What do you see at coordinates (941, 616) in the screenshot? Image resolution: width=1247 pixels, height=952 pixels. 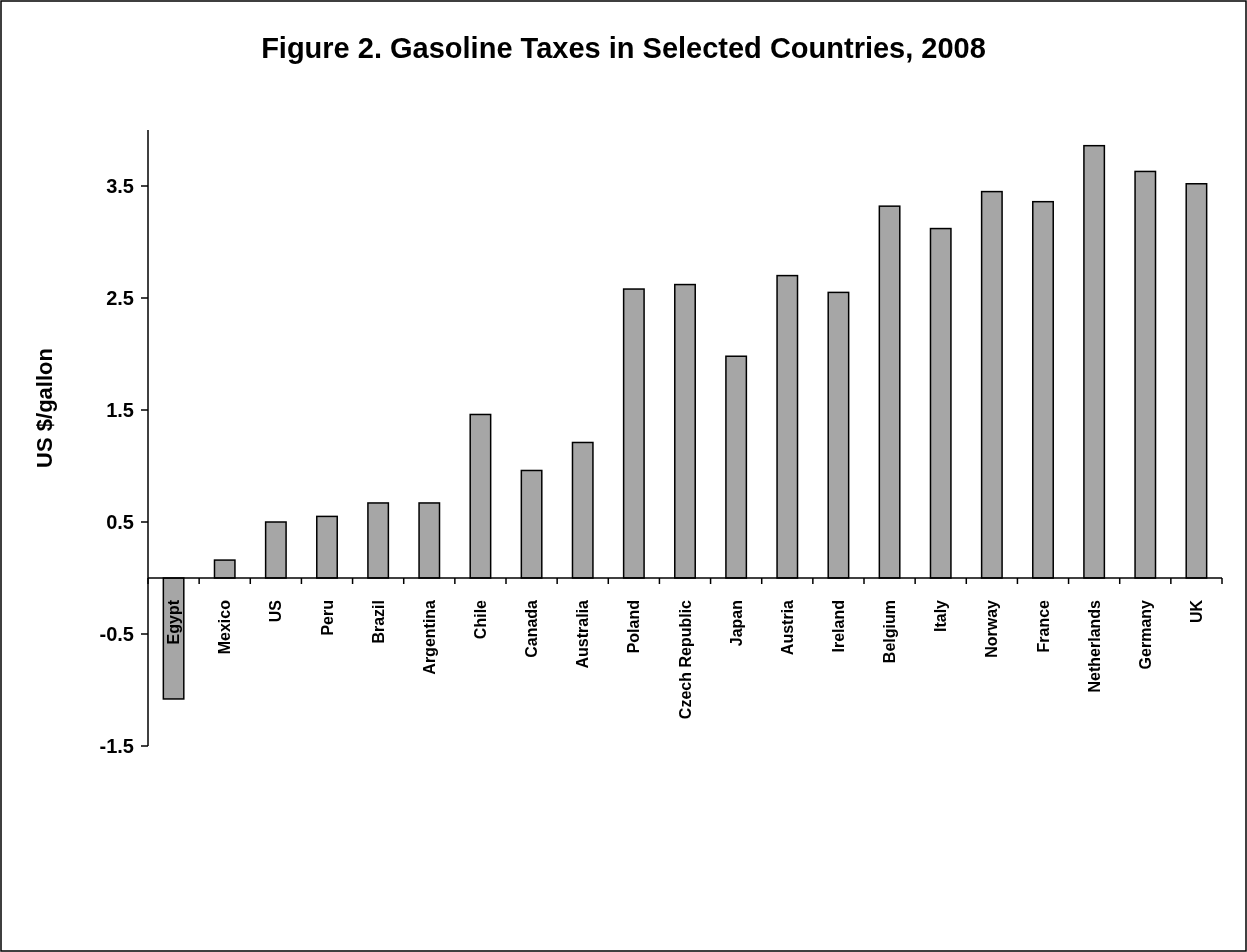 I see `x-tick-label: Italy` at bounding box center [941, 616].